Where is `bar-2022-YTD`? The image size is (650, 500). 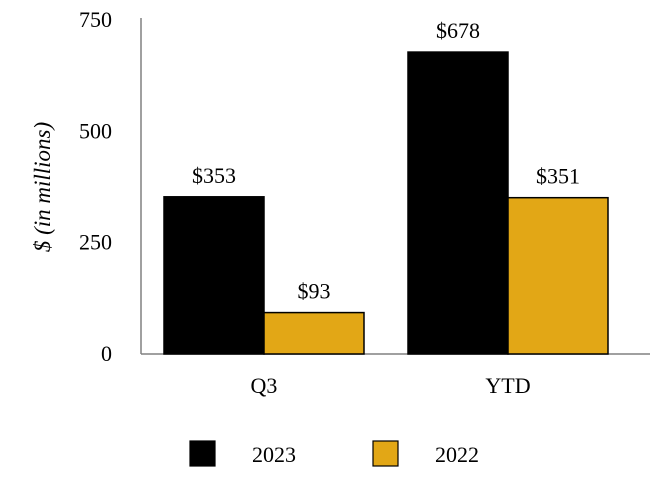
bar-2022-YTD is located at coordinates (558, 275).